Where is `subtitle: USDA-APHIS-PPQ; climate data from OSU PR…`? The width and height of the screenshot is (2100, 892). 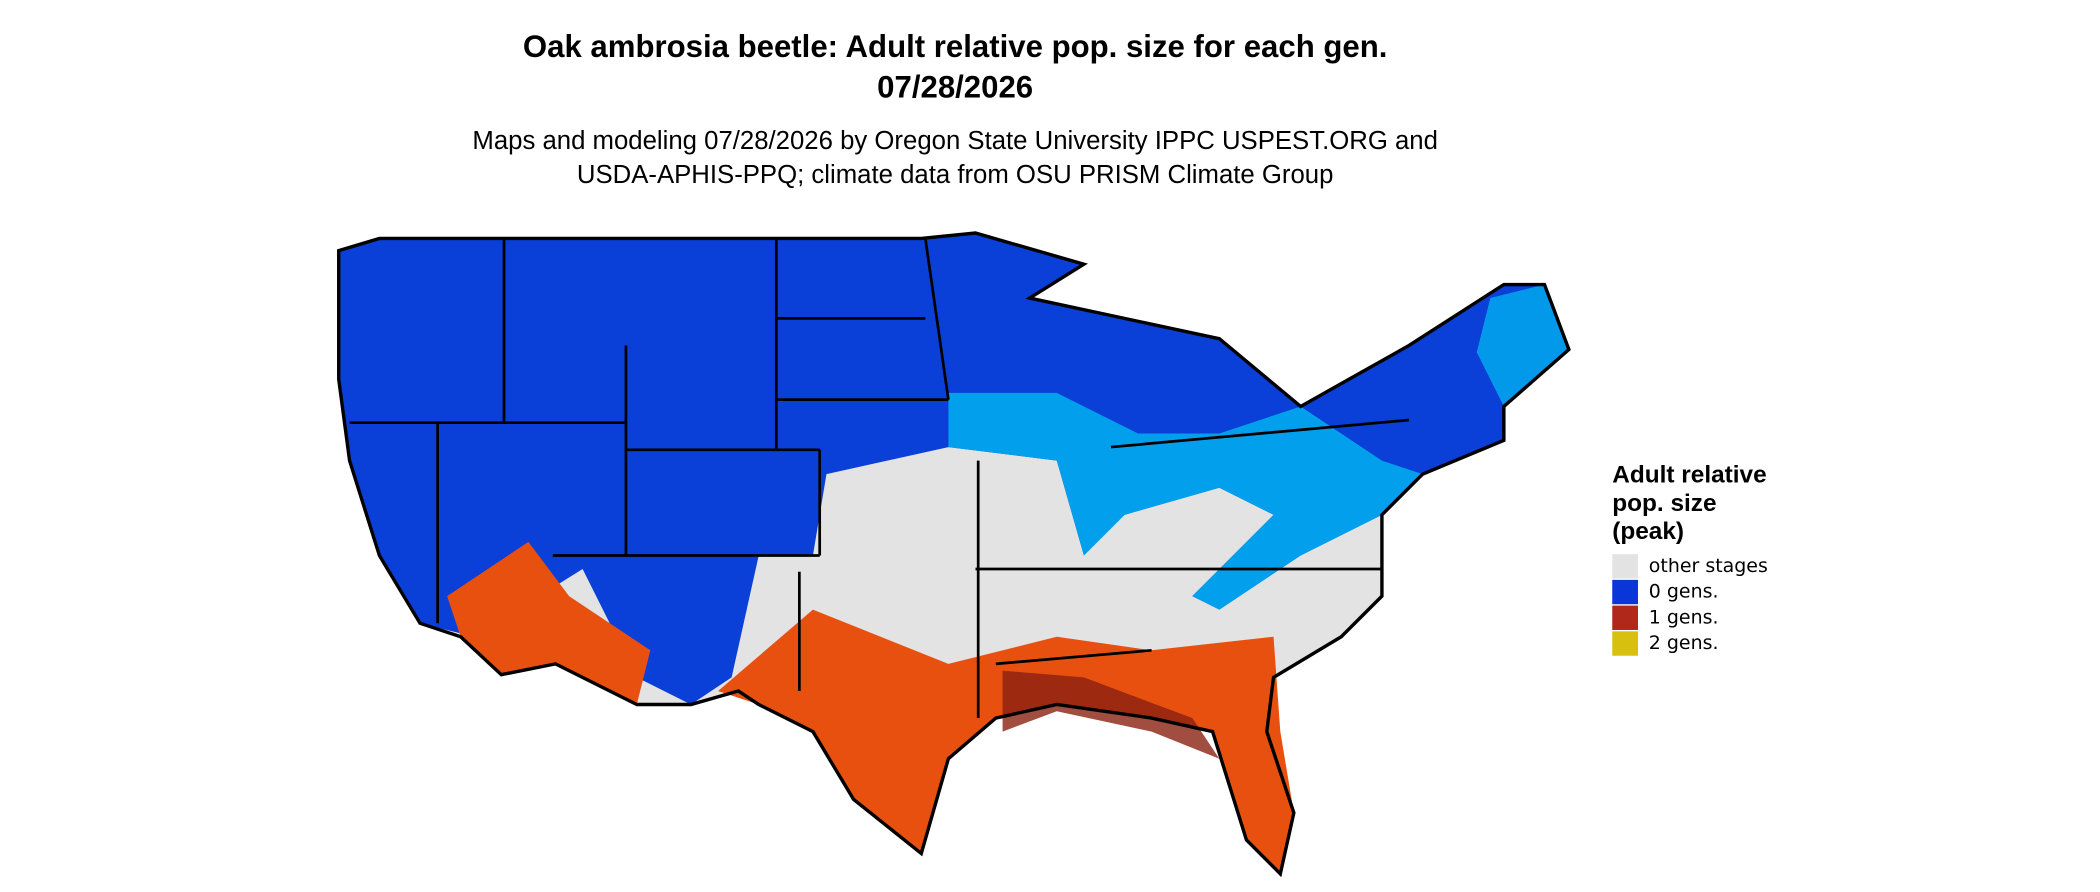 subtitle: USDA-APHIS-PPQ; climate data from OSU PR… is located at coordinates (955, 175).